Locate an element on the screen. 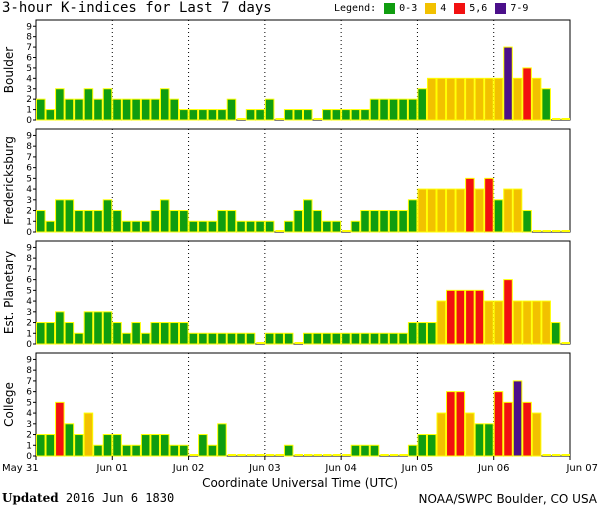  x-axis-title: Coordinate Universal Time (UTC) is located at coordinates (300, 483).